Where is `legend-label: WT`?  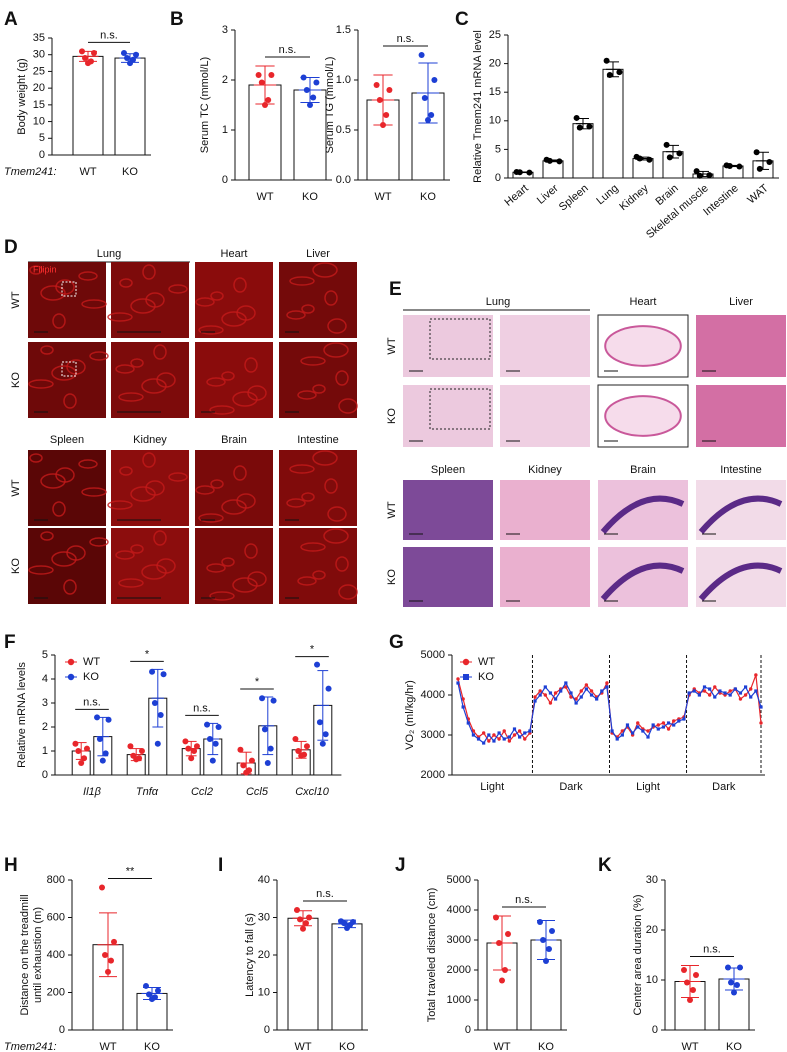
legend-label: WT is located at coordinates (486, 662).